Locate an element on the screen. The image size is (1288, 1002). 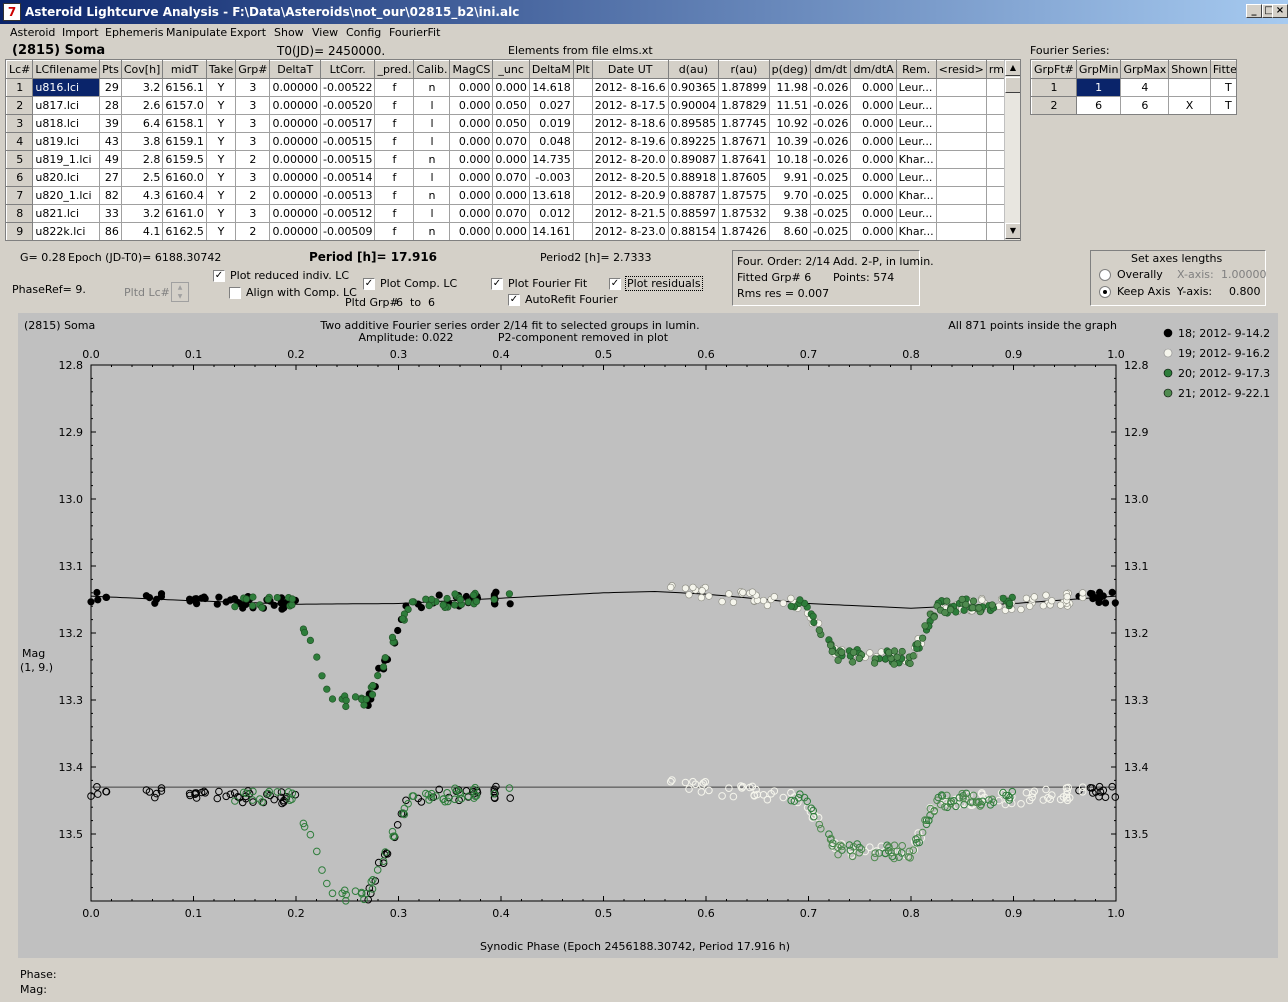
table-cell: 2012- 8-21.5 is located at coordinates (630, 213).